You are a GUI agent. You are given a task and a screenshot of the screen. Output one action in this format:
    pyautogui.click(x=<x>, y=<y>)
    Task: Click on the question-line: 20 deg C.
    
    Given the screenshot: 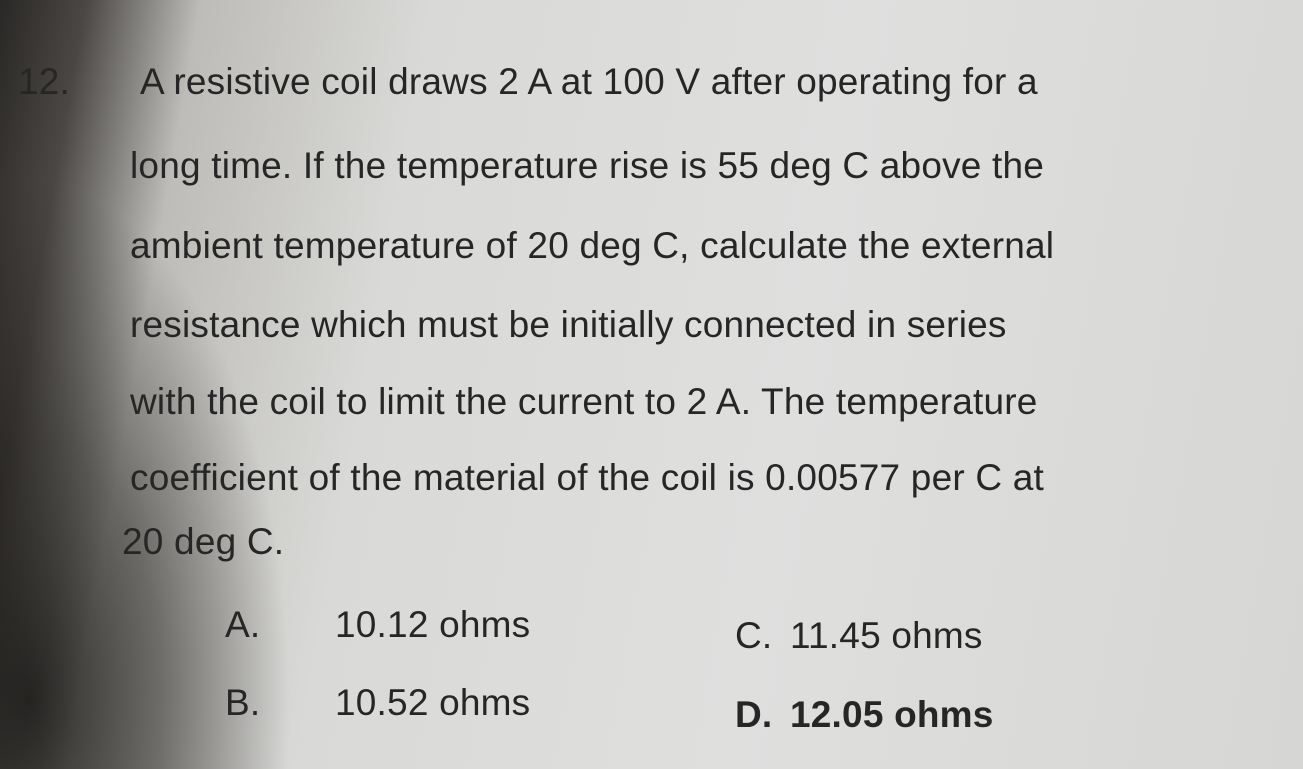 What is the action you would take?
    pyautogui.click(x=203, y=541)
    